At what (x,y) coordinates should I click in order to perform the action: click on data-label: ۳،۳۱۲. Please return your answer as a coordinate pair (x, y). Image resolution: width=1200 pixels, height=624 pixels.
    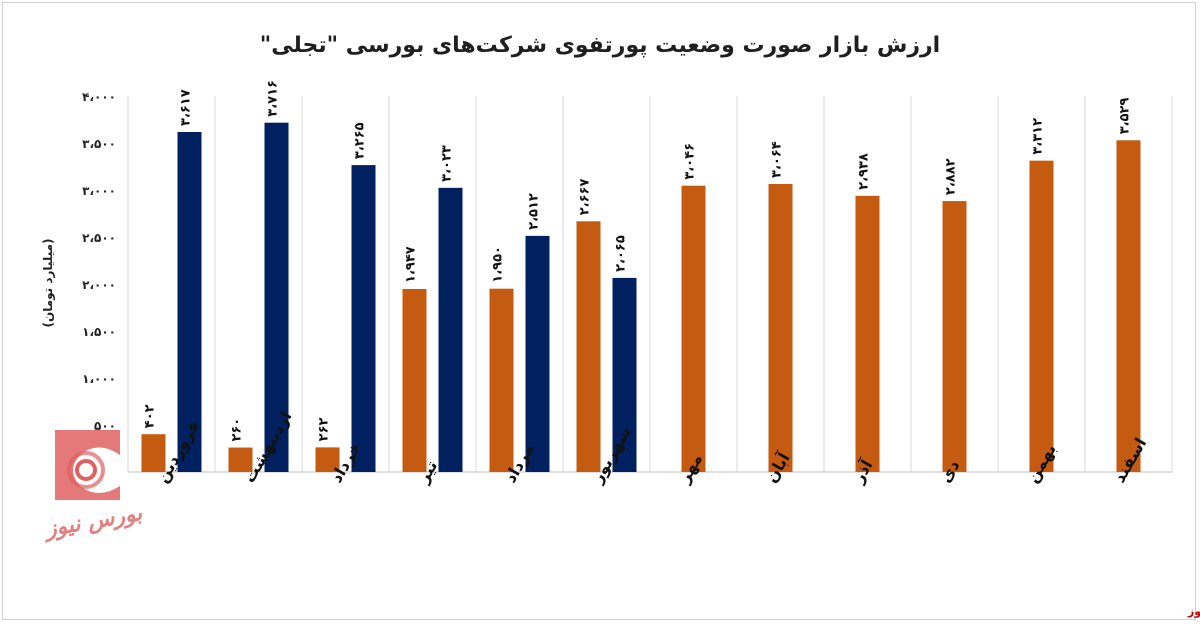
    Looking at the image, I should click on (1038, 136).